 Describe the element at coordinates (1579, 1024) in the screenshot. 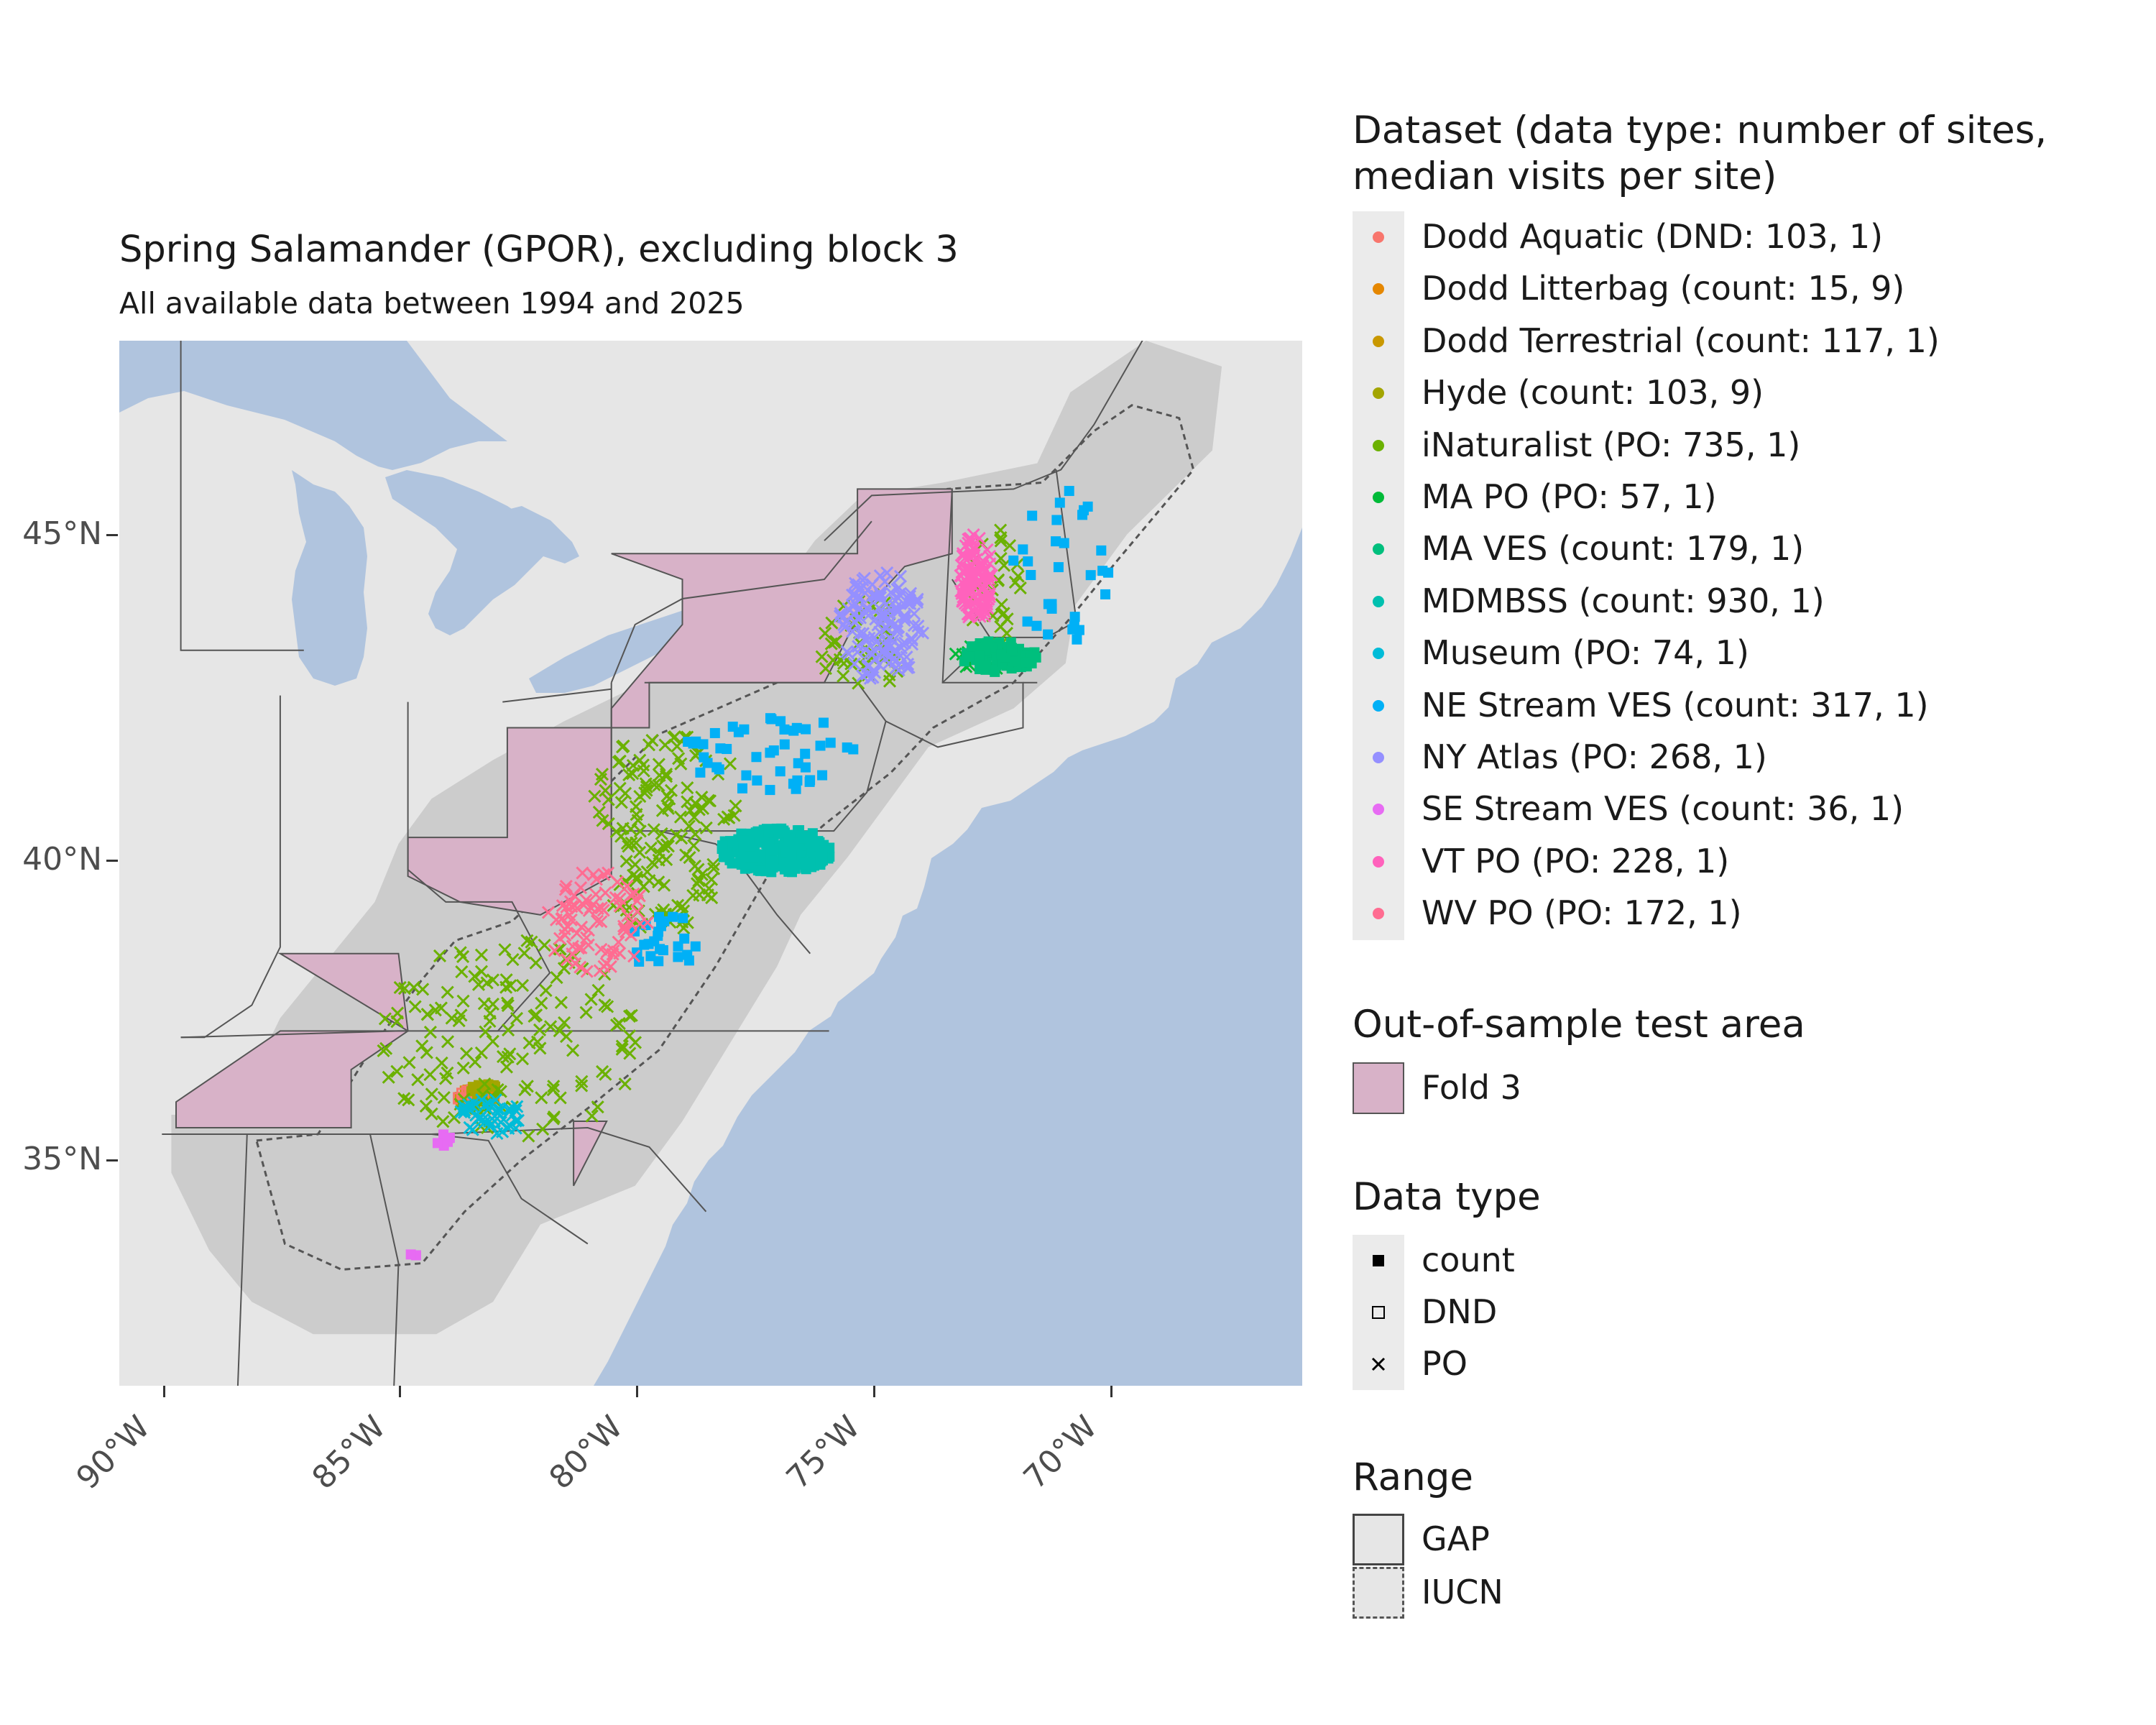

I see `legend-test-area-title: Out-of-sample test area` at that location.